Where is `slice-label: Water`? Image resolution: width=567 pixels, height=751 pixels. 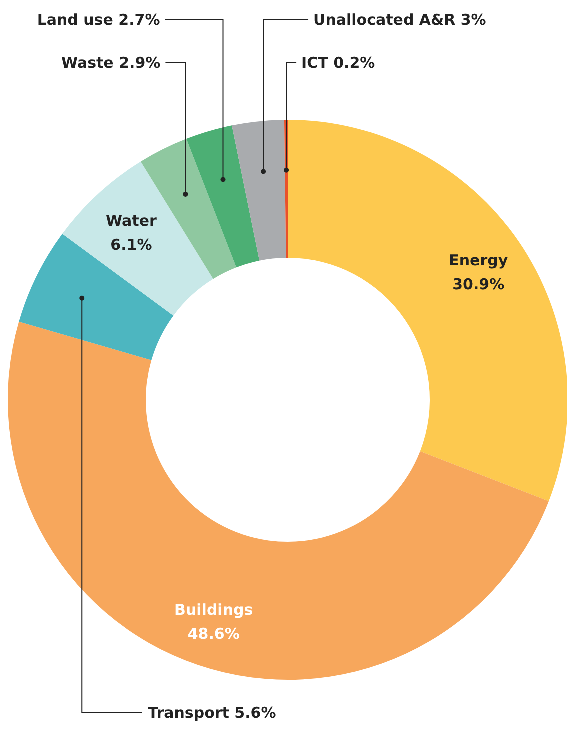
slice-label: Water is located at coordinates (132, 221).